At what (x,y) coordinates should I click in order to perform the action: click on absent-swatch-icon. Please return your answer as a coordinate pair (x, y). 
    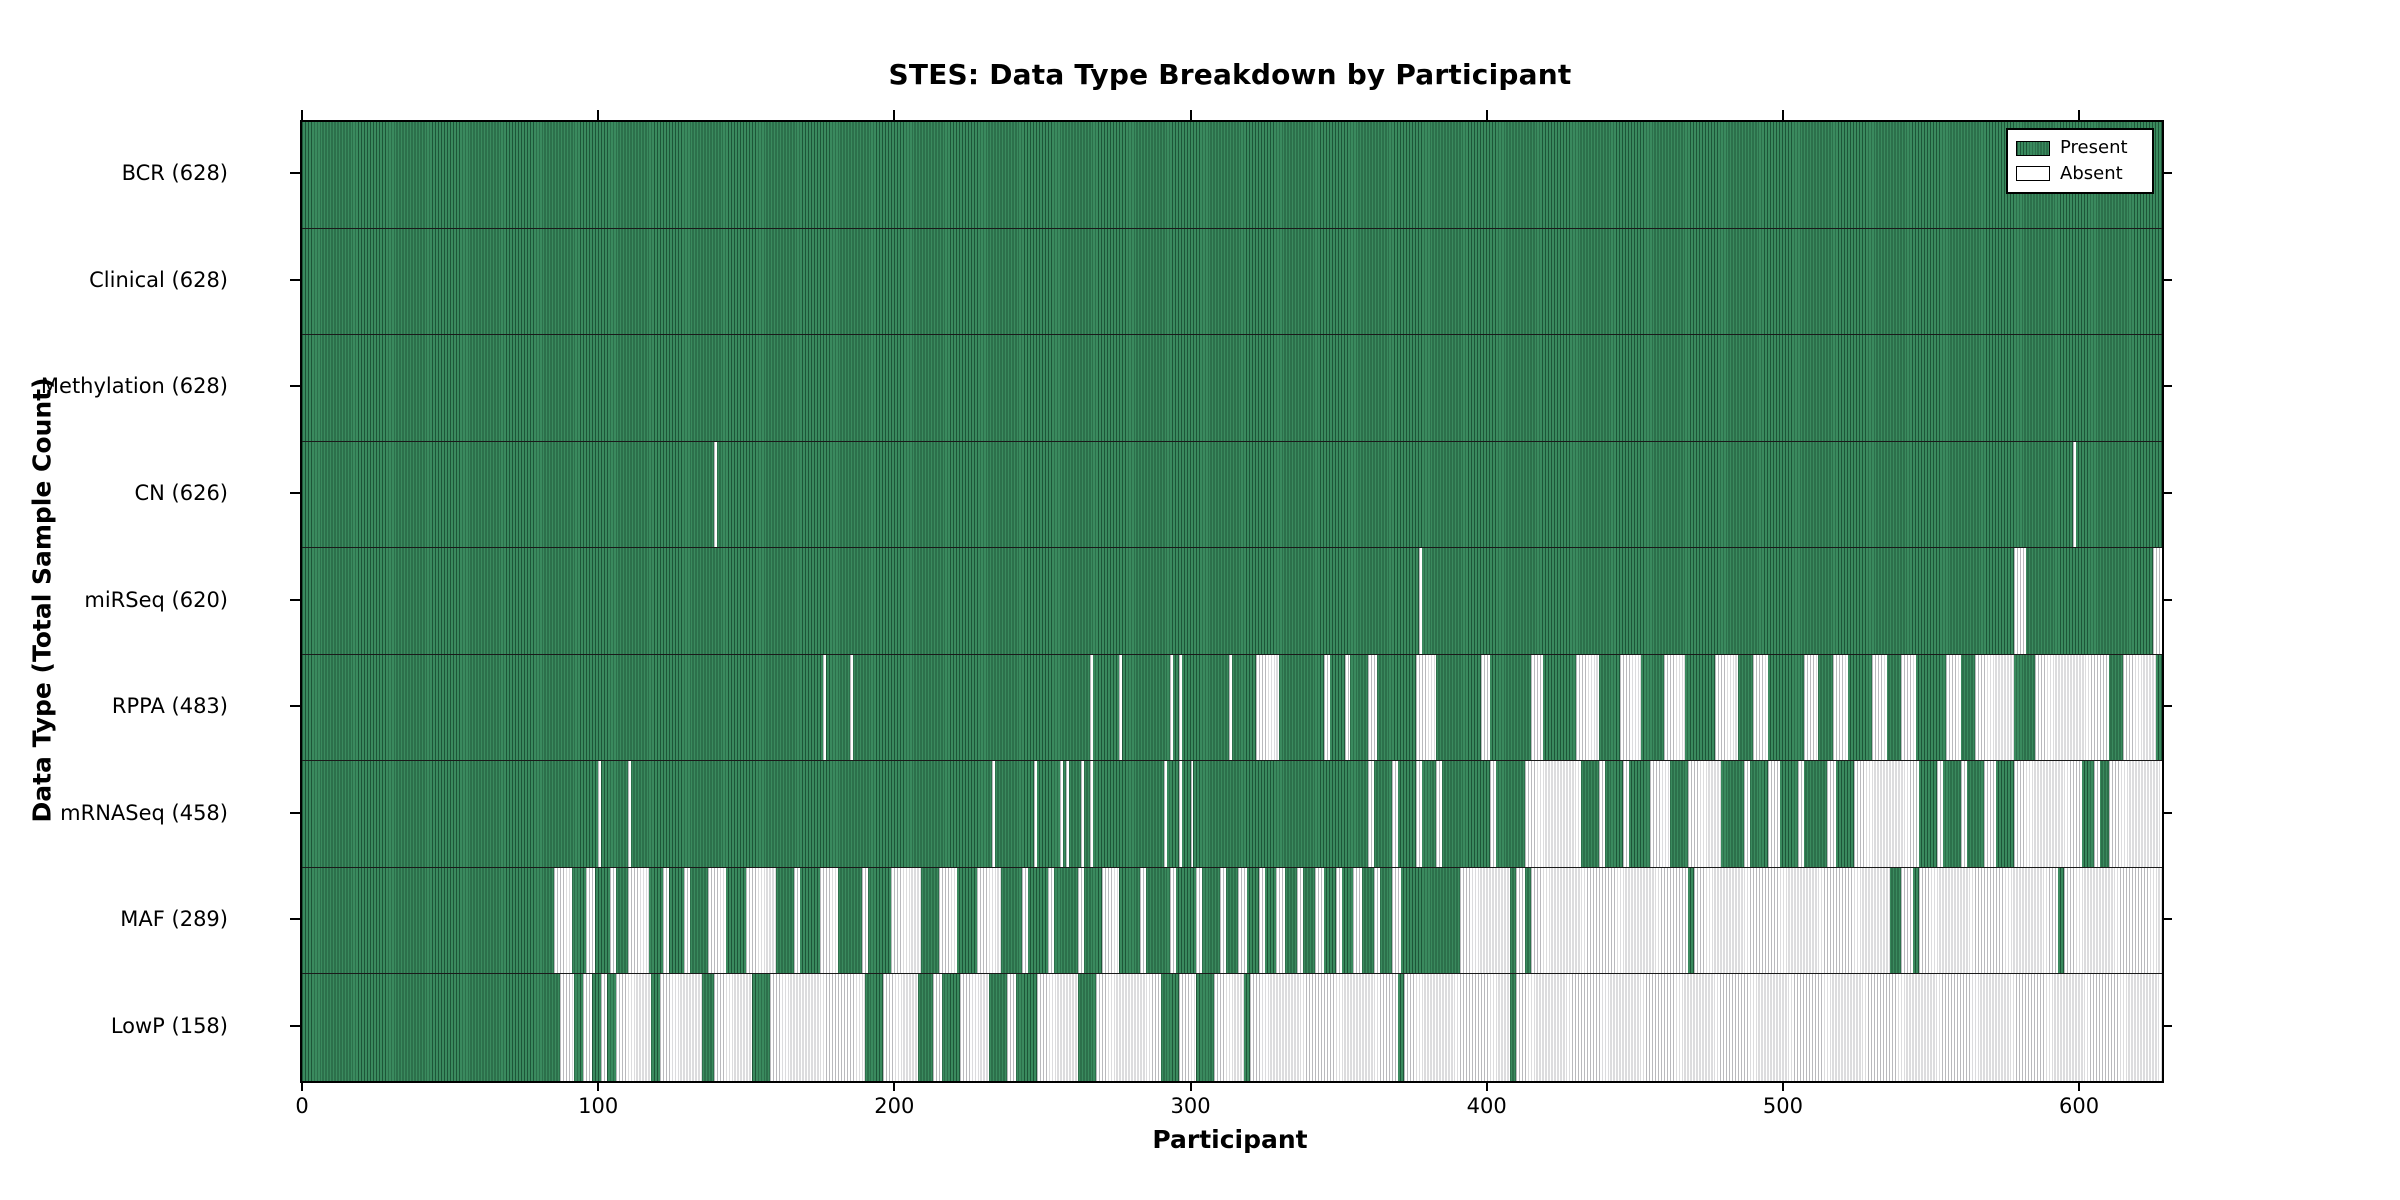
    Looking at the image, I should click on (2033, 174).